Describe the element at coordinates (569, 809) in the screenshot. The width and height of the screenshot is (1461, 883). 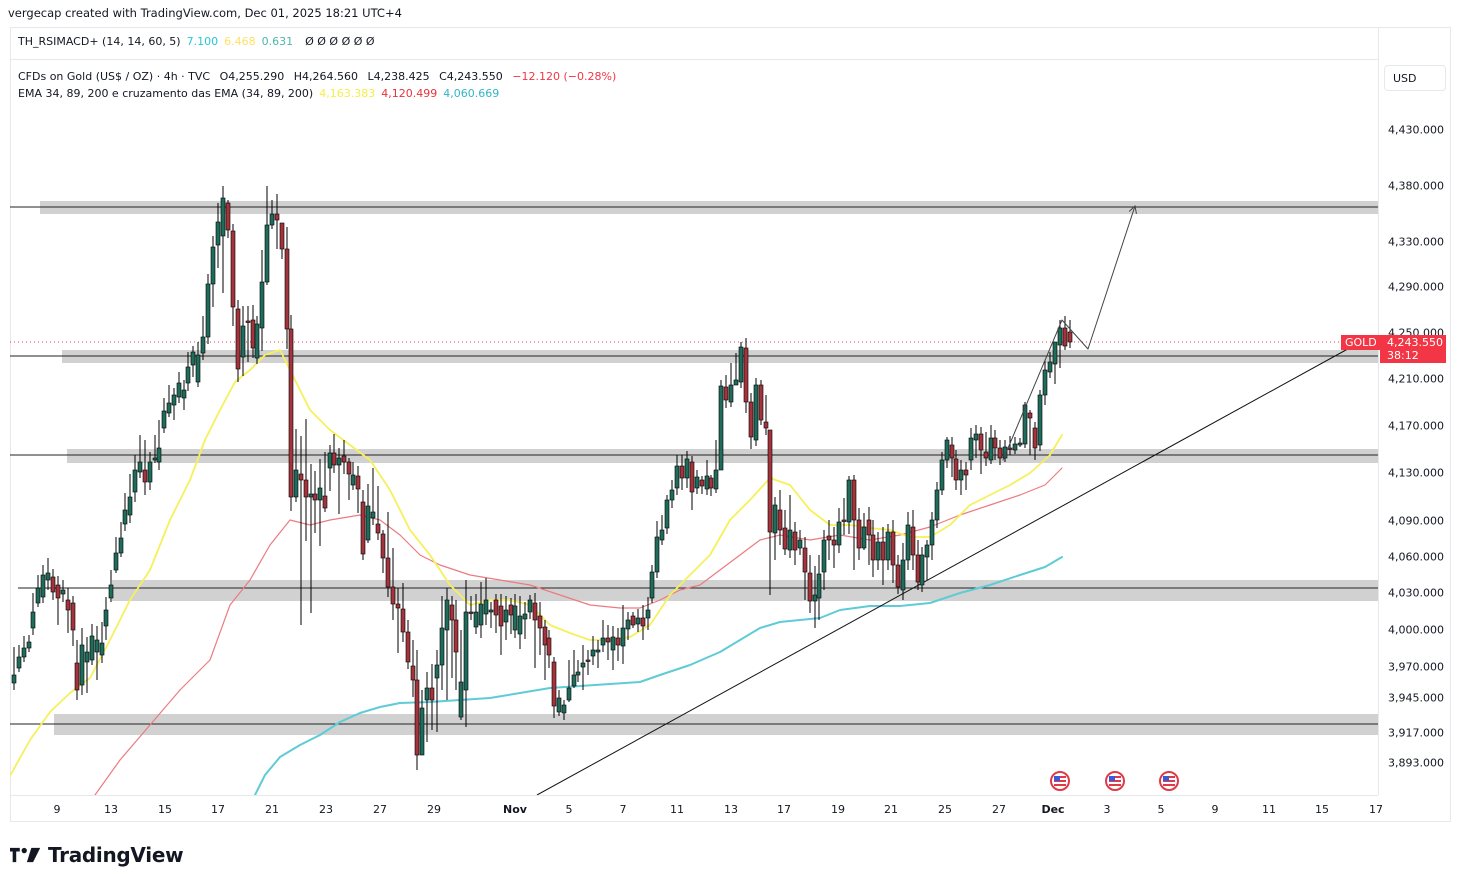
I see `time-axis-label: 5` at that location.